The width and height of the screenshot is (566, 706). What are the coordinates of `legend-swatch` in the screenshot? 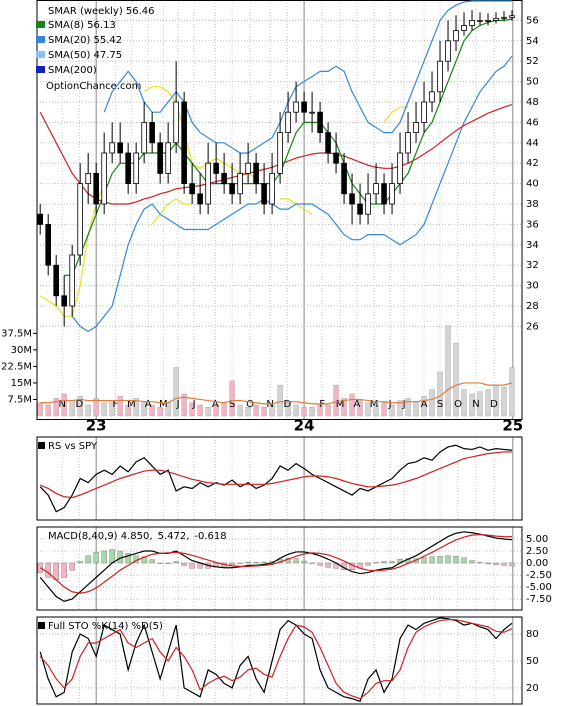 It's located at (40, 24).